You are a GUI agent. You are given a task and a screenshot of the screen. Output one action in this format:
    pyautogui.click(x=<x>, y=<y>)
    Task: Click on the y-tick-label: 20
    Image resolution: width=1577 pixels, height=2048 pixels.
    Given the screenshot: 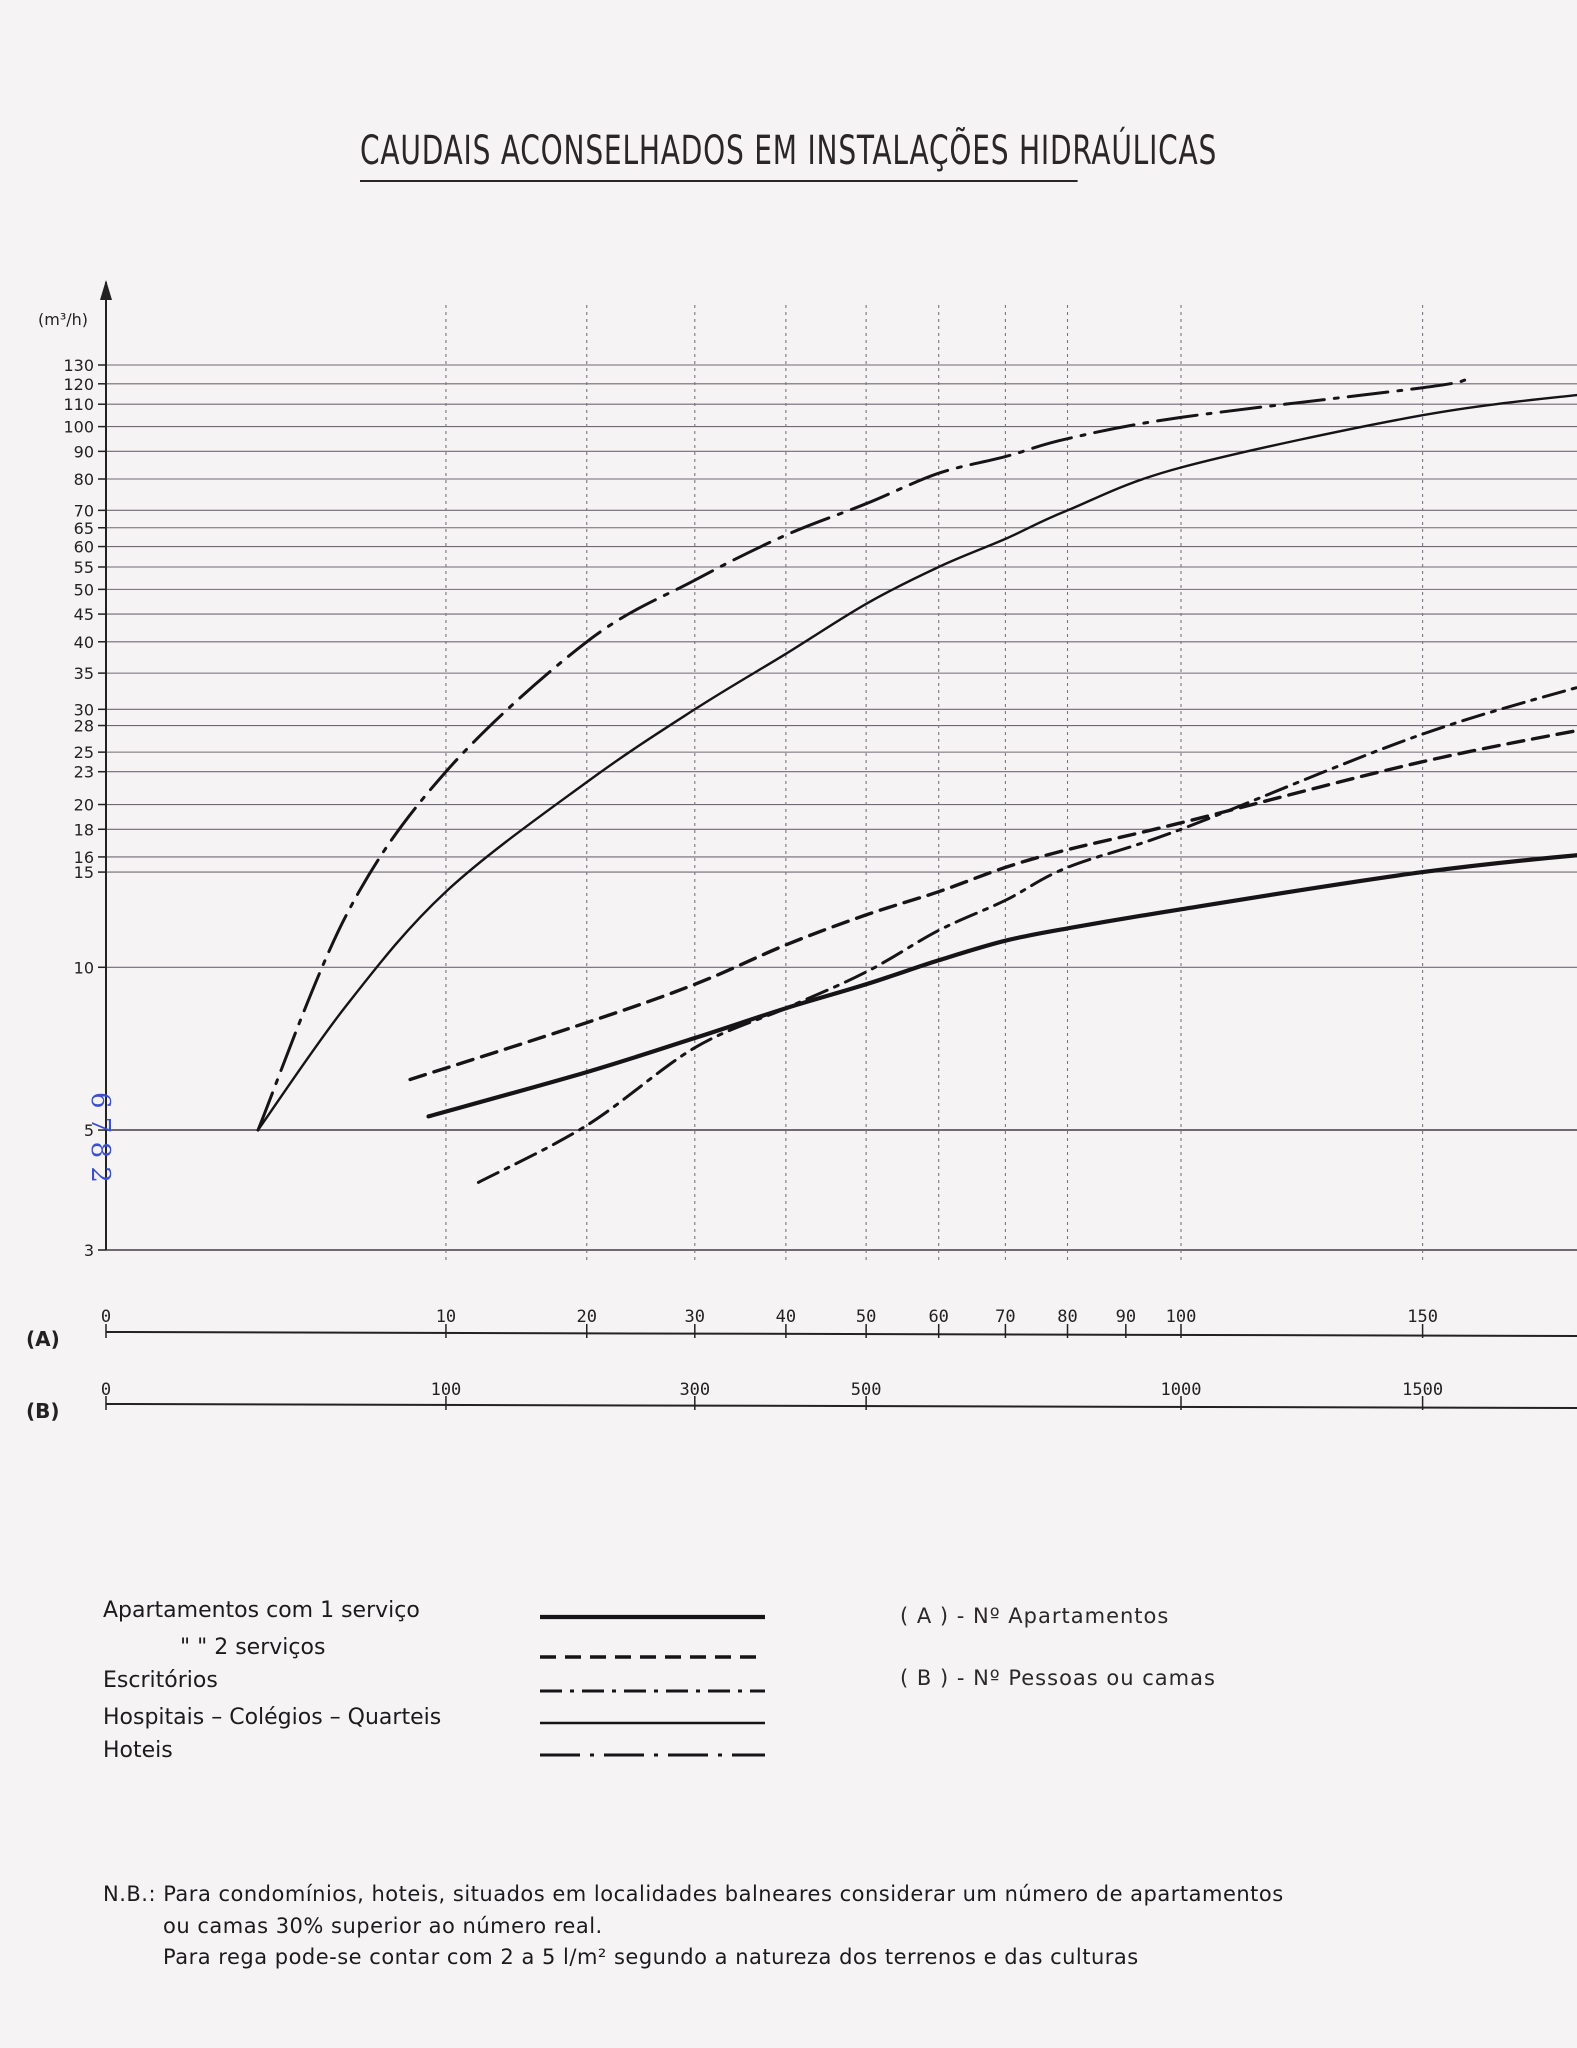 What is the action you would take?
    pyautogui.click(x=84, y=805)
    